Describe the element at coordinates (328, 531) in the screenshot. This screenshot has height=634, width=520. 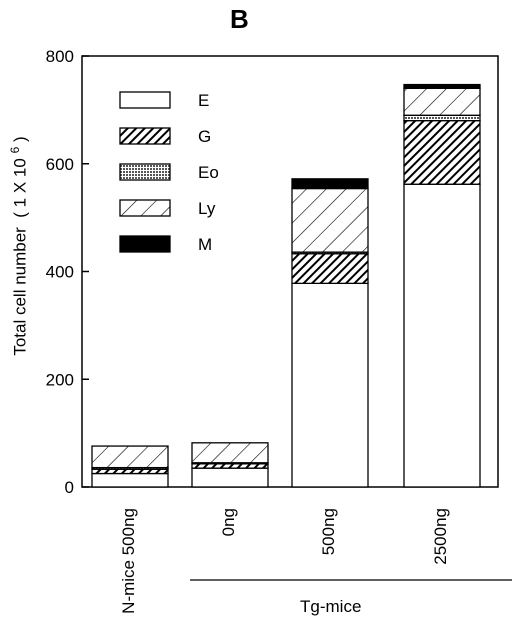
I see `x-tick-label: 500ng` at that location.